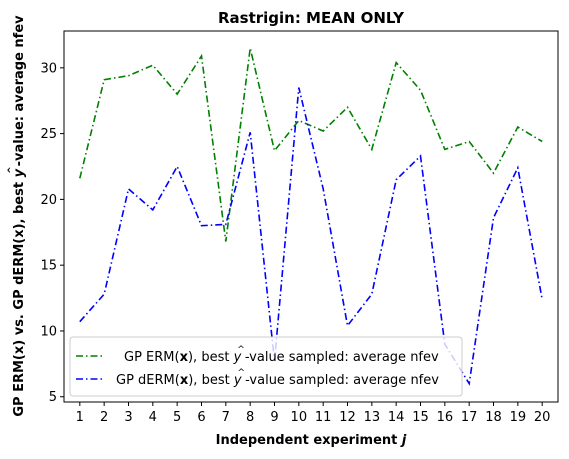 The height and width of the screenshot is (459, 569). I want to click on legend-box, so click(266, 366).